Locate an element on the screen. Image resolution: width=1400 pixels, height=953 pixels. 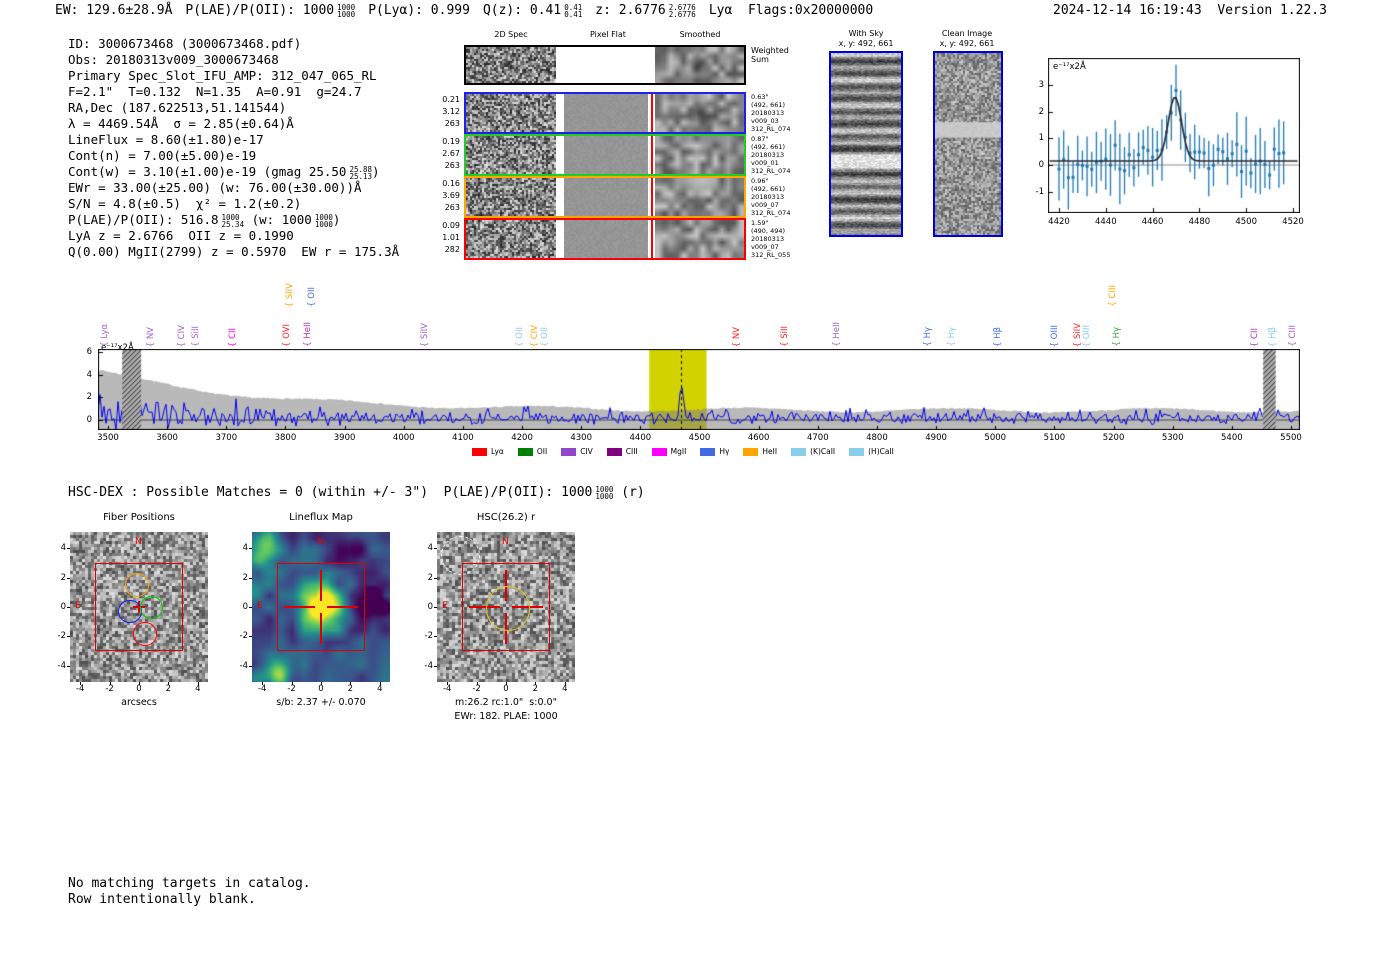
y-tick-label: 3 is located at coordinates (1041, 84).